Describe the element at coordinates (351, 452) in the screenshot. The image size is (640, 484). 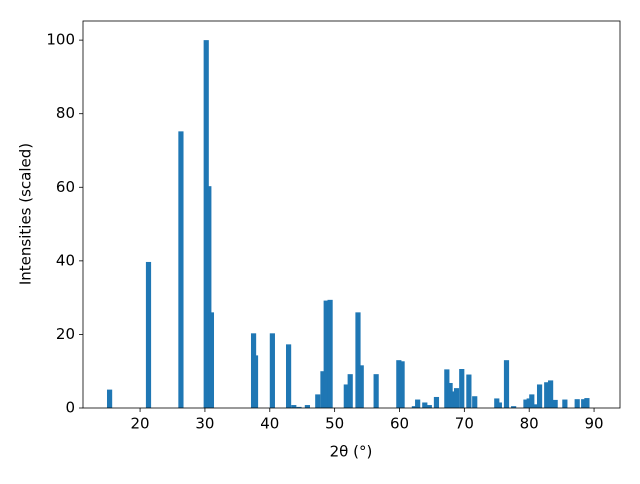
I see `x-axis-label: 2θ (°)` at that location.